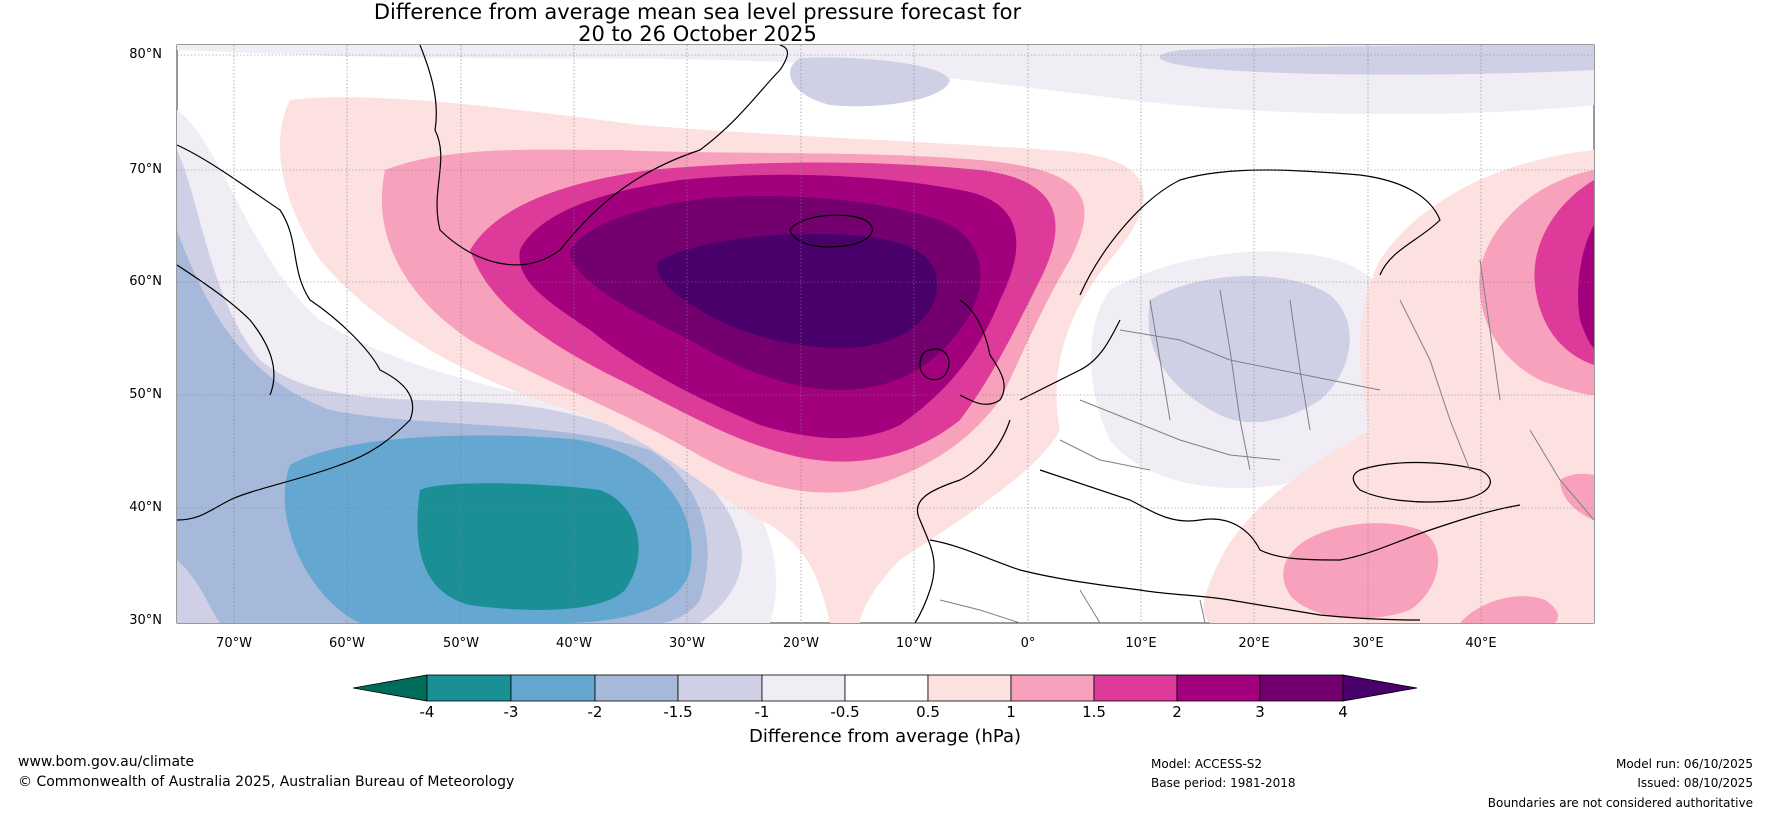 The height and width of the screenshot is (816, 1770). What do you see at coordinates (198, 591) in the screenshot?
I see `contour-west-neg-soft` at bounding box center [198, 591].